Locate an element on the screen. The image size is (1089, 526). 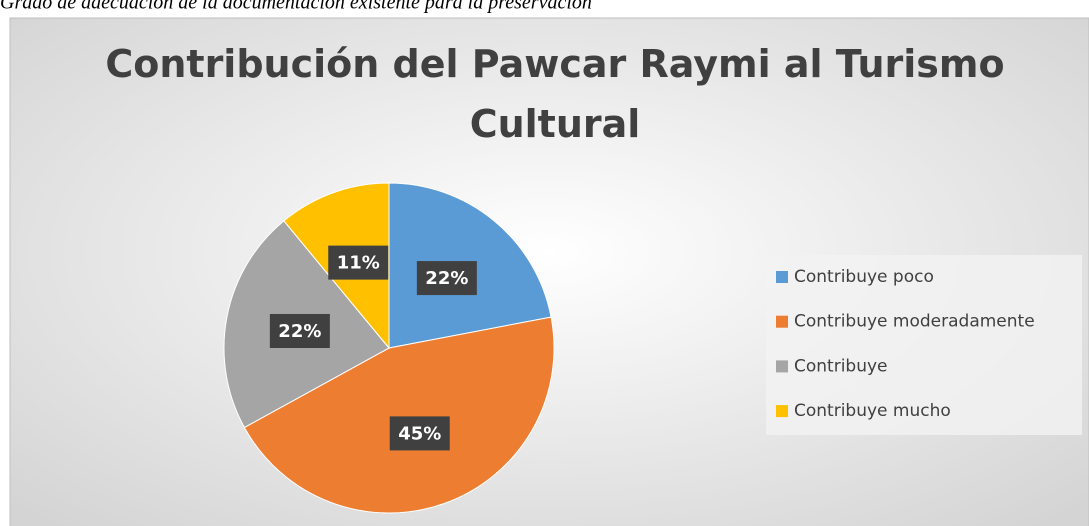
data-label: 45% is located at coordinates (419, 433).